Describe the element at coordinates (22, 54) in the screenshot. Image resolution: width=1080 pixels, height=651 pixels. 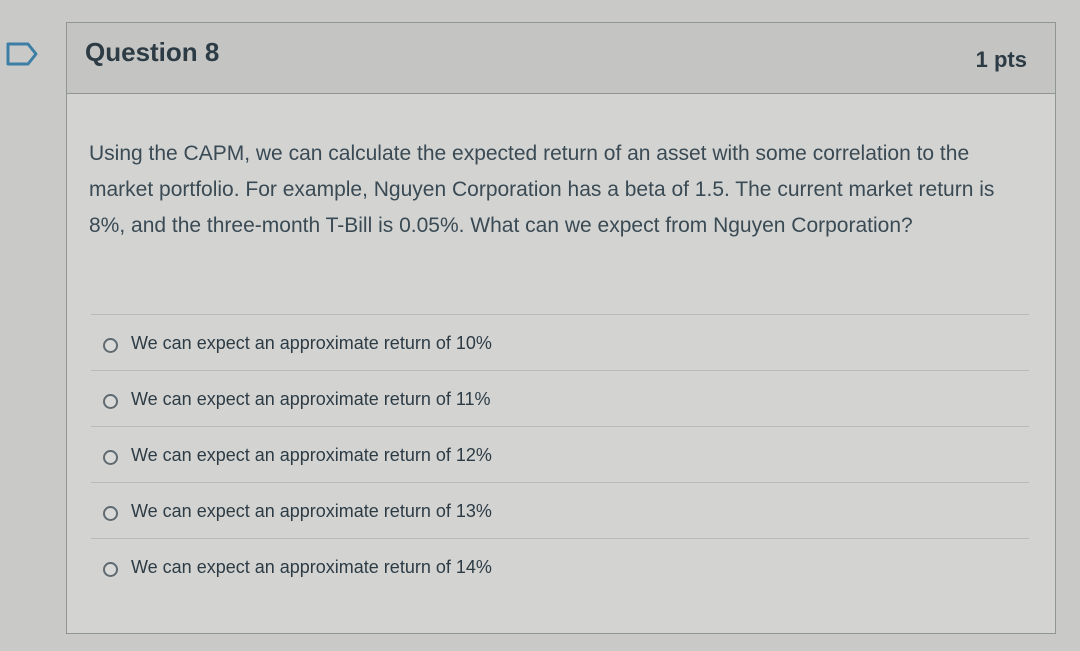
I see `flag-question-icon` at that location.